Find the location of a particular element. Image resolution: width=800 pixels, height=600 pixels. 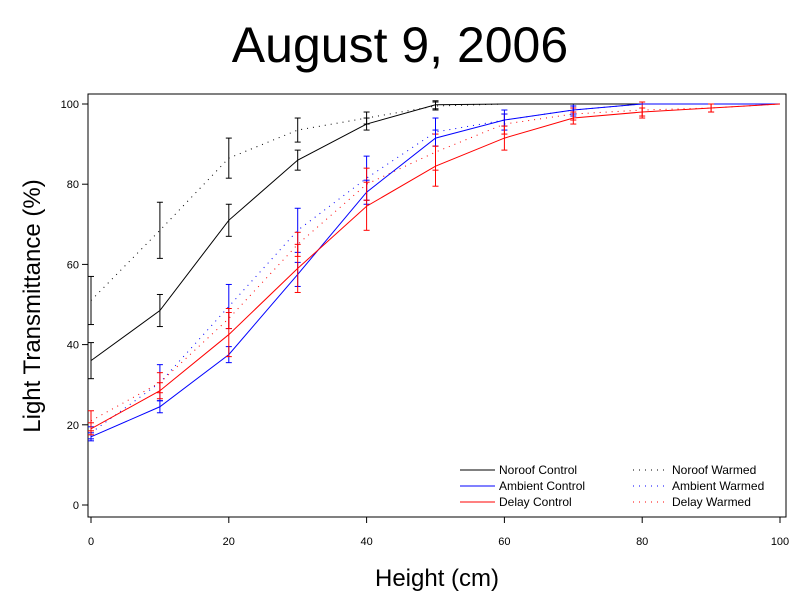

legend-entry: Delay Warmed is located at coordinates (692, 502).